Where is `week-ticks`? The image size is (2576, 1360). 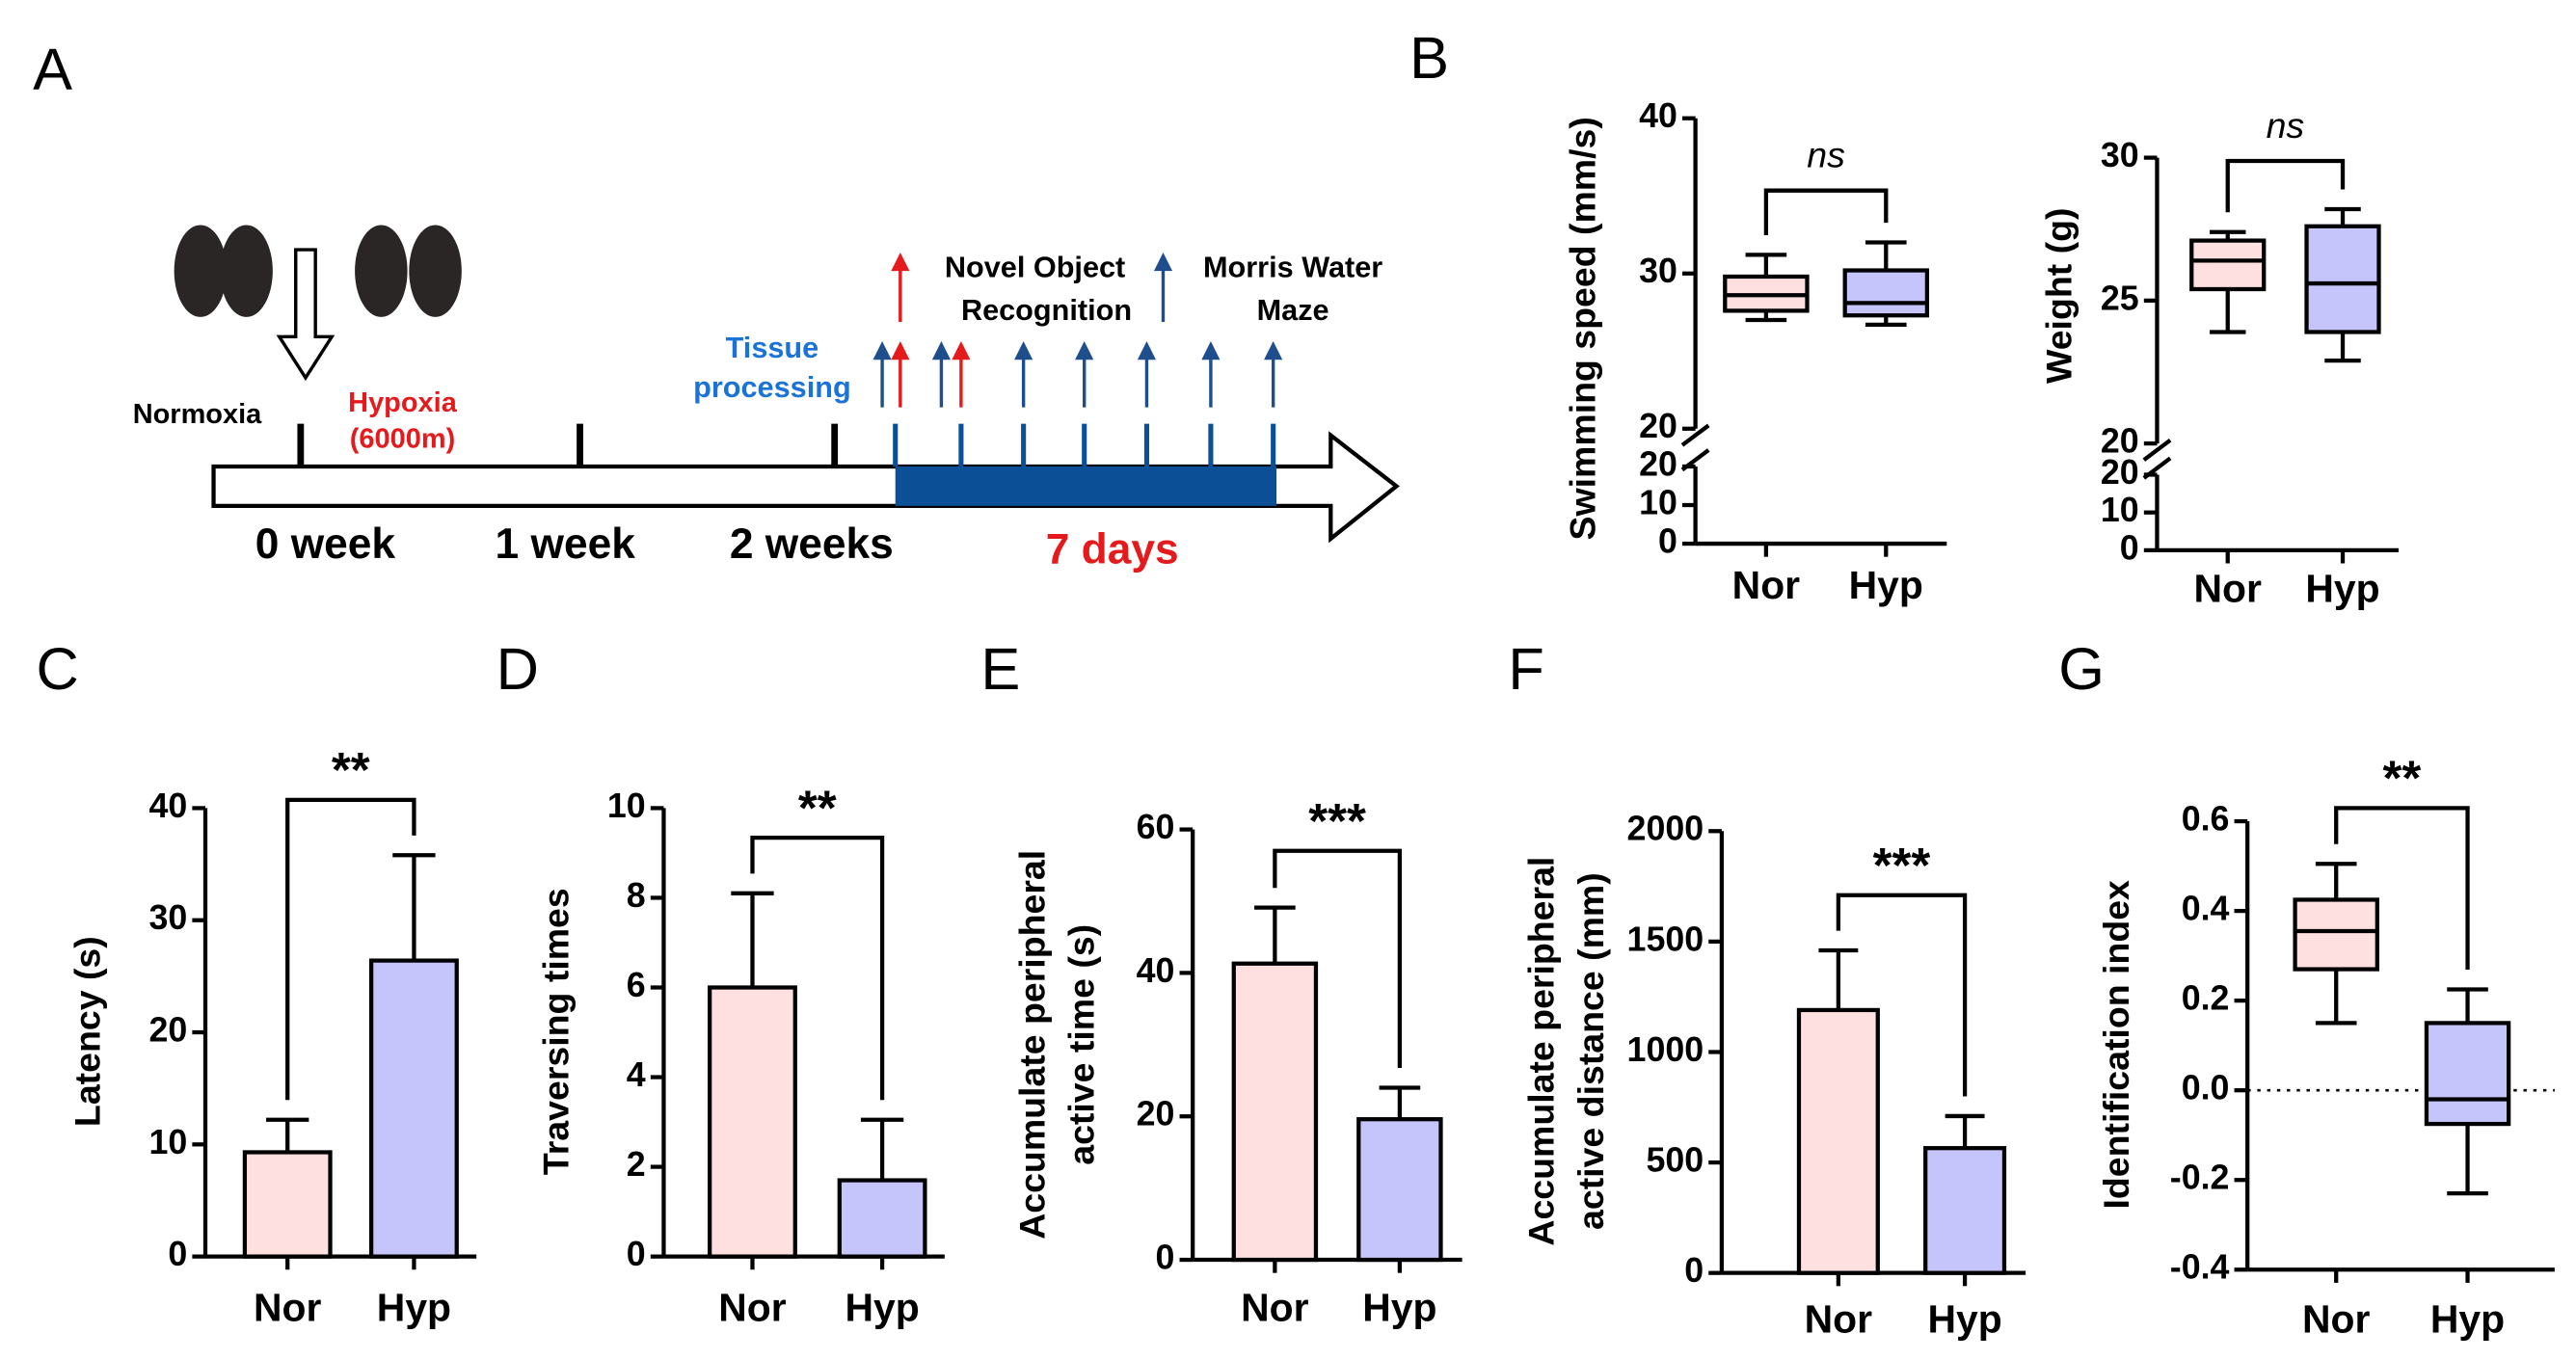
week-ticks is located at coordinates (568, 445).